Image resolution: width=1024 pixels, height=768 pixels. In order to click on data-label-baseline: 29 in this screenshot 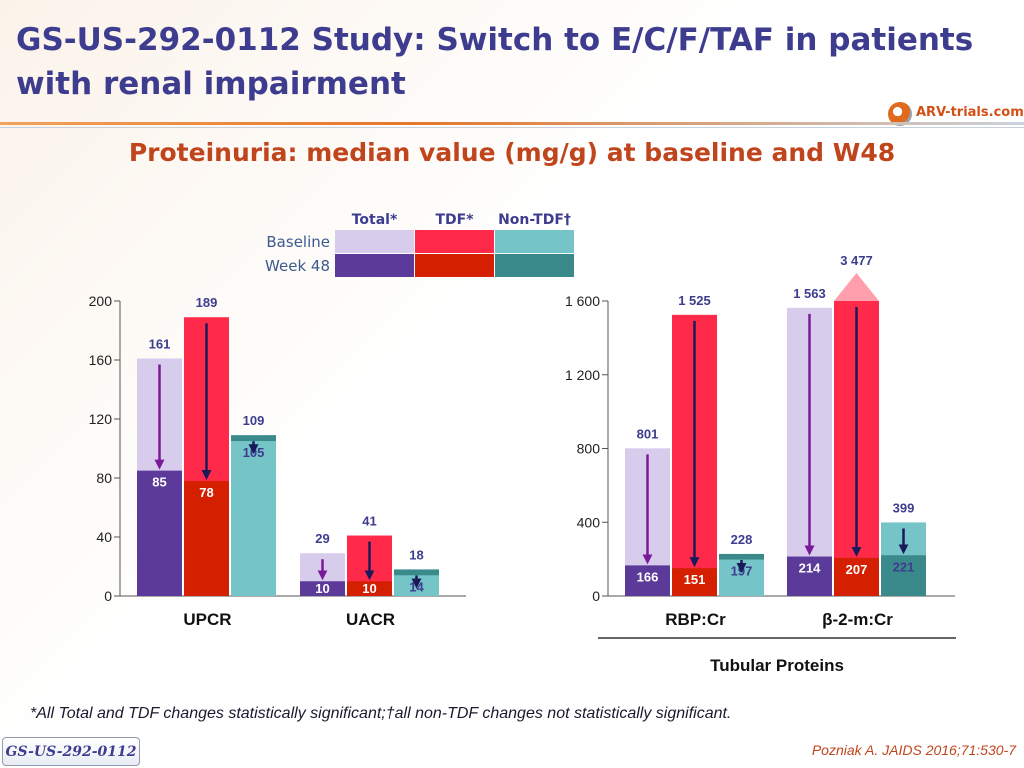, I will do `click(322, 538)`.